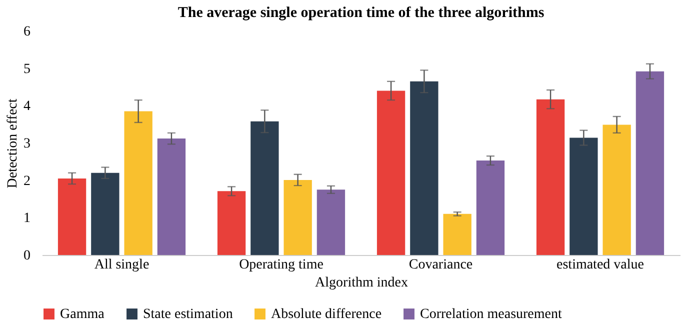 The width and height of the screenshot is (685, 326). Describe the element at coordinates (27, 32) in the screenshot. I see `y-tick-label: 6` at that location.